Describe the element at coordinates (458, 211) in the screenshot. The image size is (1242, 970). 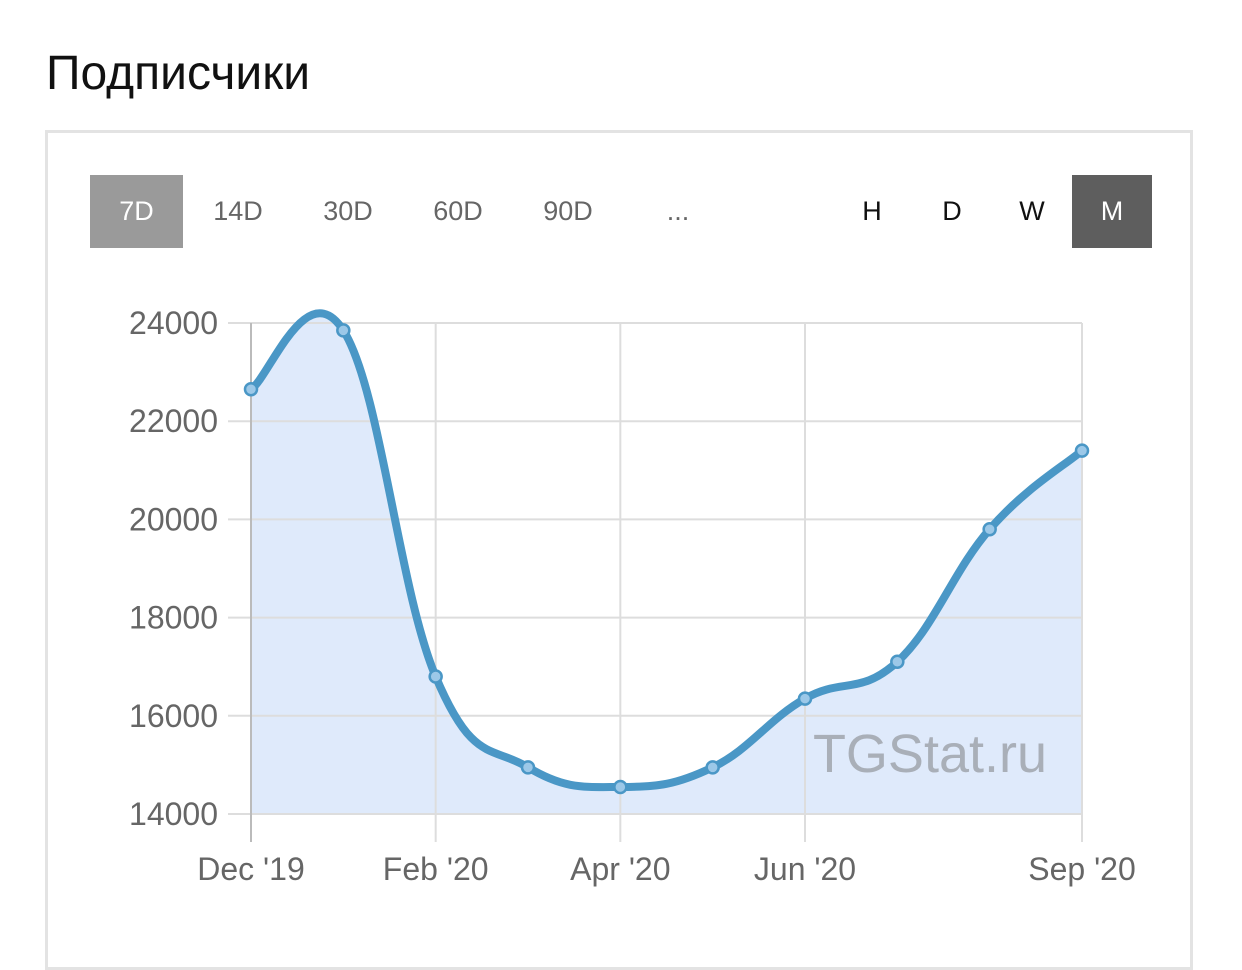
I see `range-button-60d: 60D` at that location.